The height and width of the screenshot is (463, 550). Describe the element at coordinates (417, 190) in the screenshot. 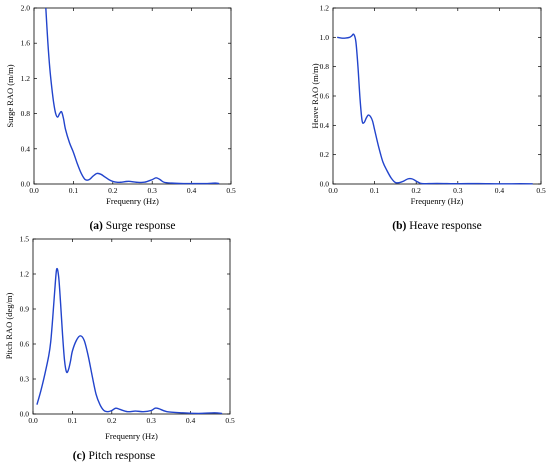

I see `xtick-b-2: 0.2` at that location.